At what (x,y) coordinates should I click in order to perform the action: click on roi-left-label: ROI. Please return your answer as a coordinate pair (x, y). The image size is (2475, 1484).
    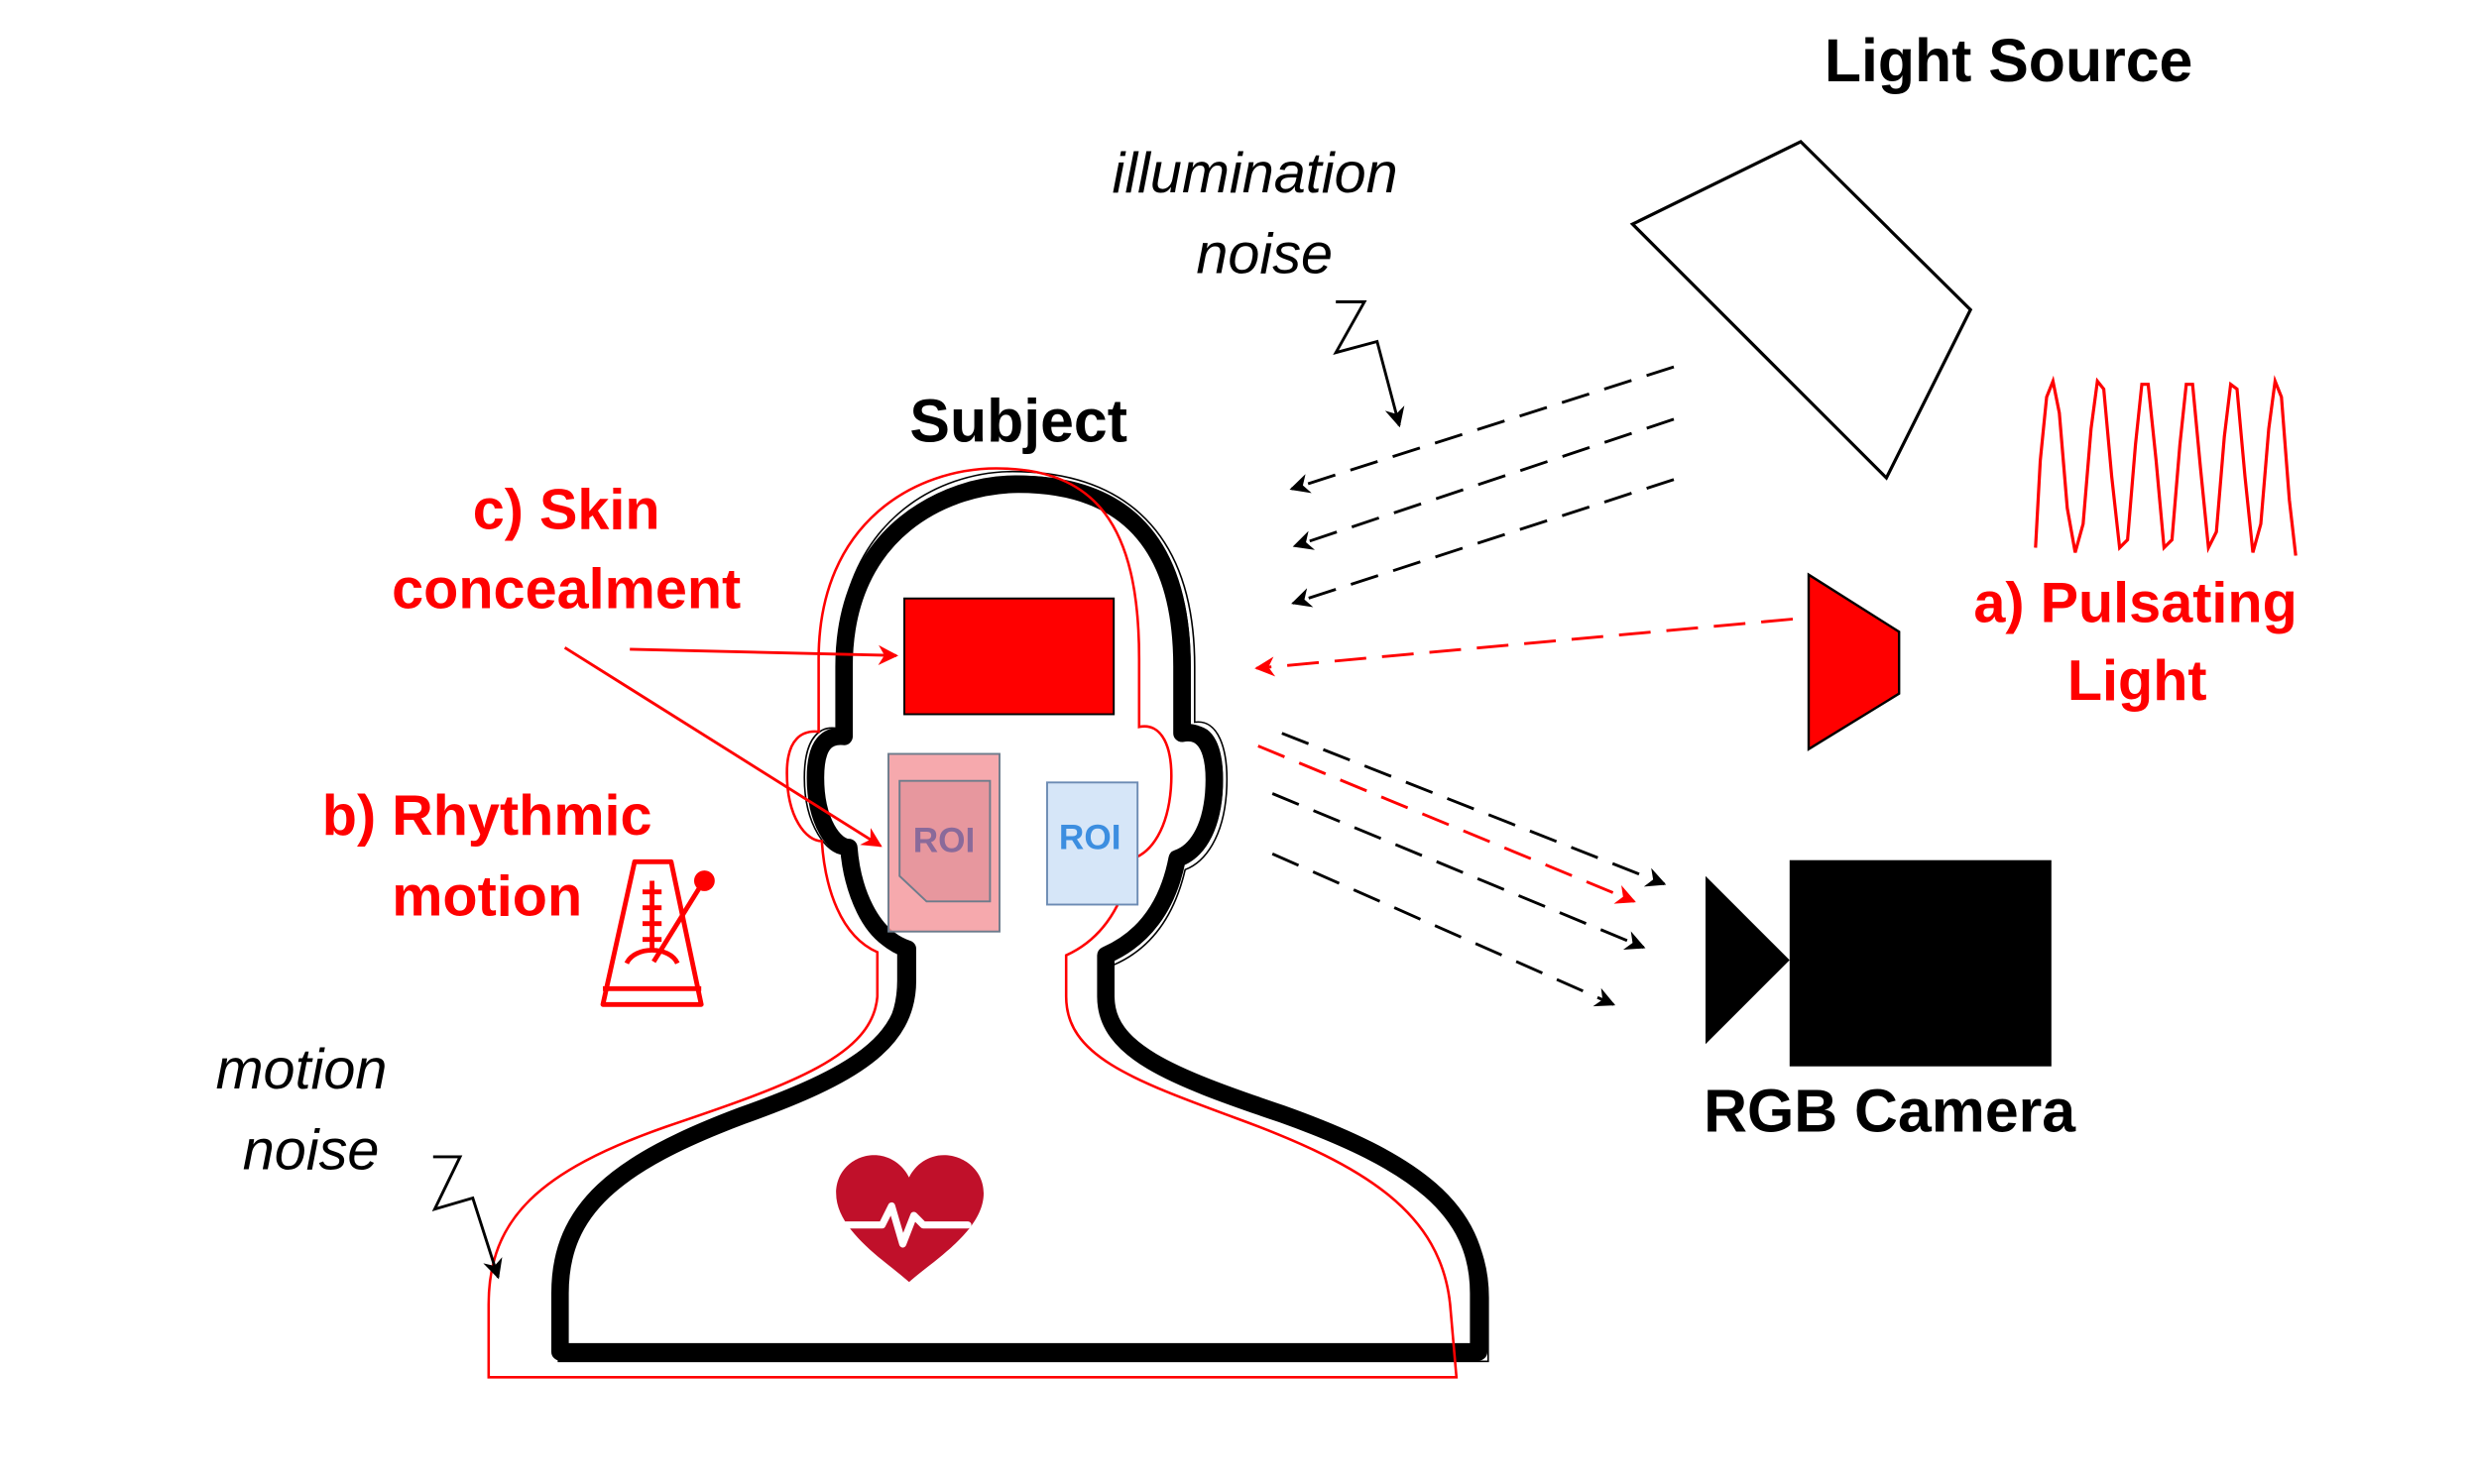
    Looking at the image, I should click on (945, 841).